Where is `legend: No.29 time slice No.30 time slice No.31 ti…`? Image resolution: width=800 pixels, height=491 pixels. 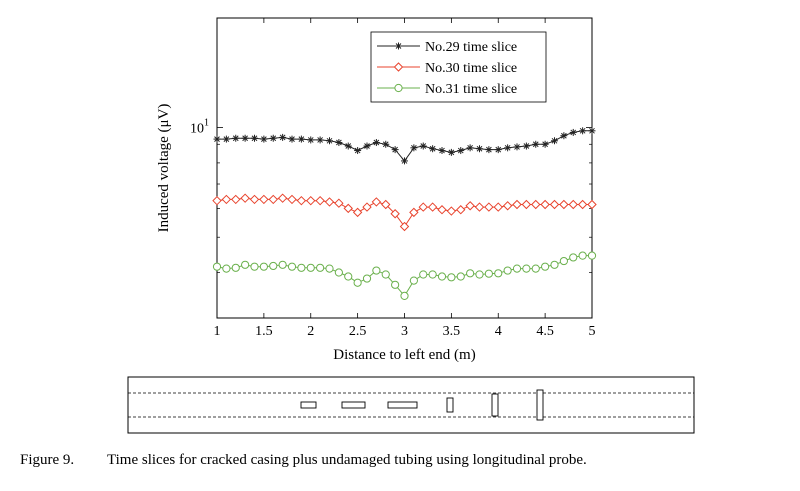
legend: No.29 time slice No.30 time slice No.31 ti… is located at coordinates (458, 67).